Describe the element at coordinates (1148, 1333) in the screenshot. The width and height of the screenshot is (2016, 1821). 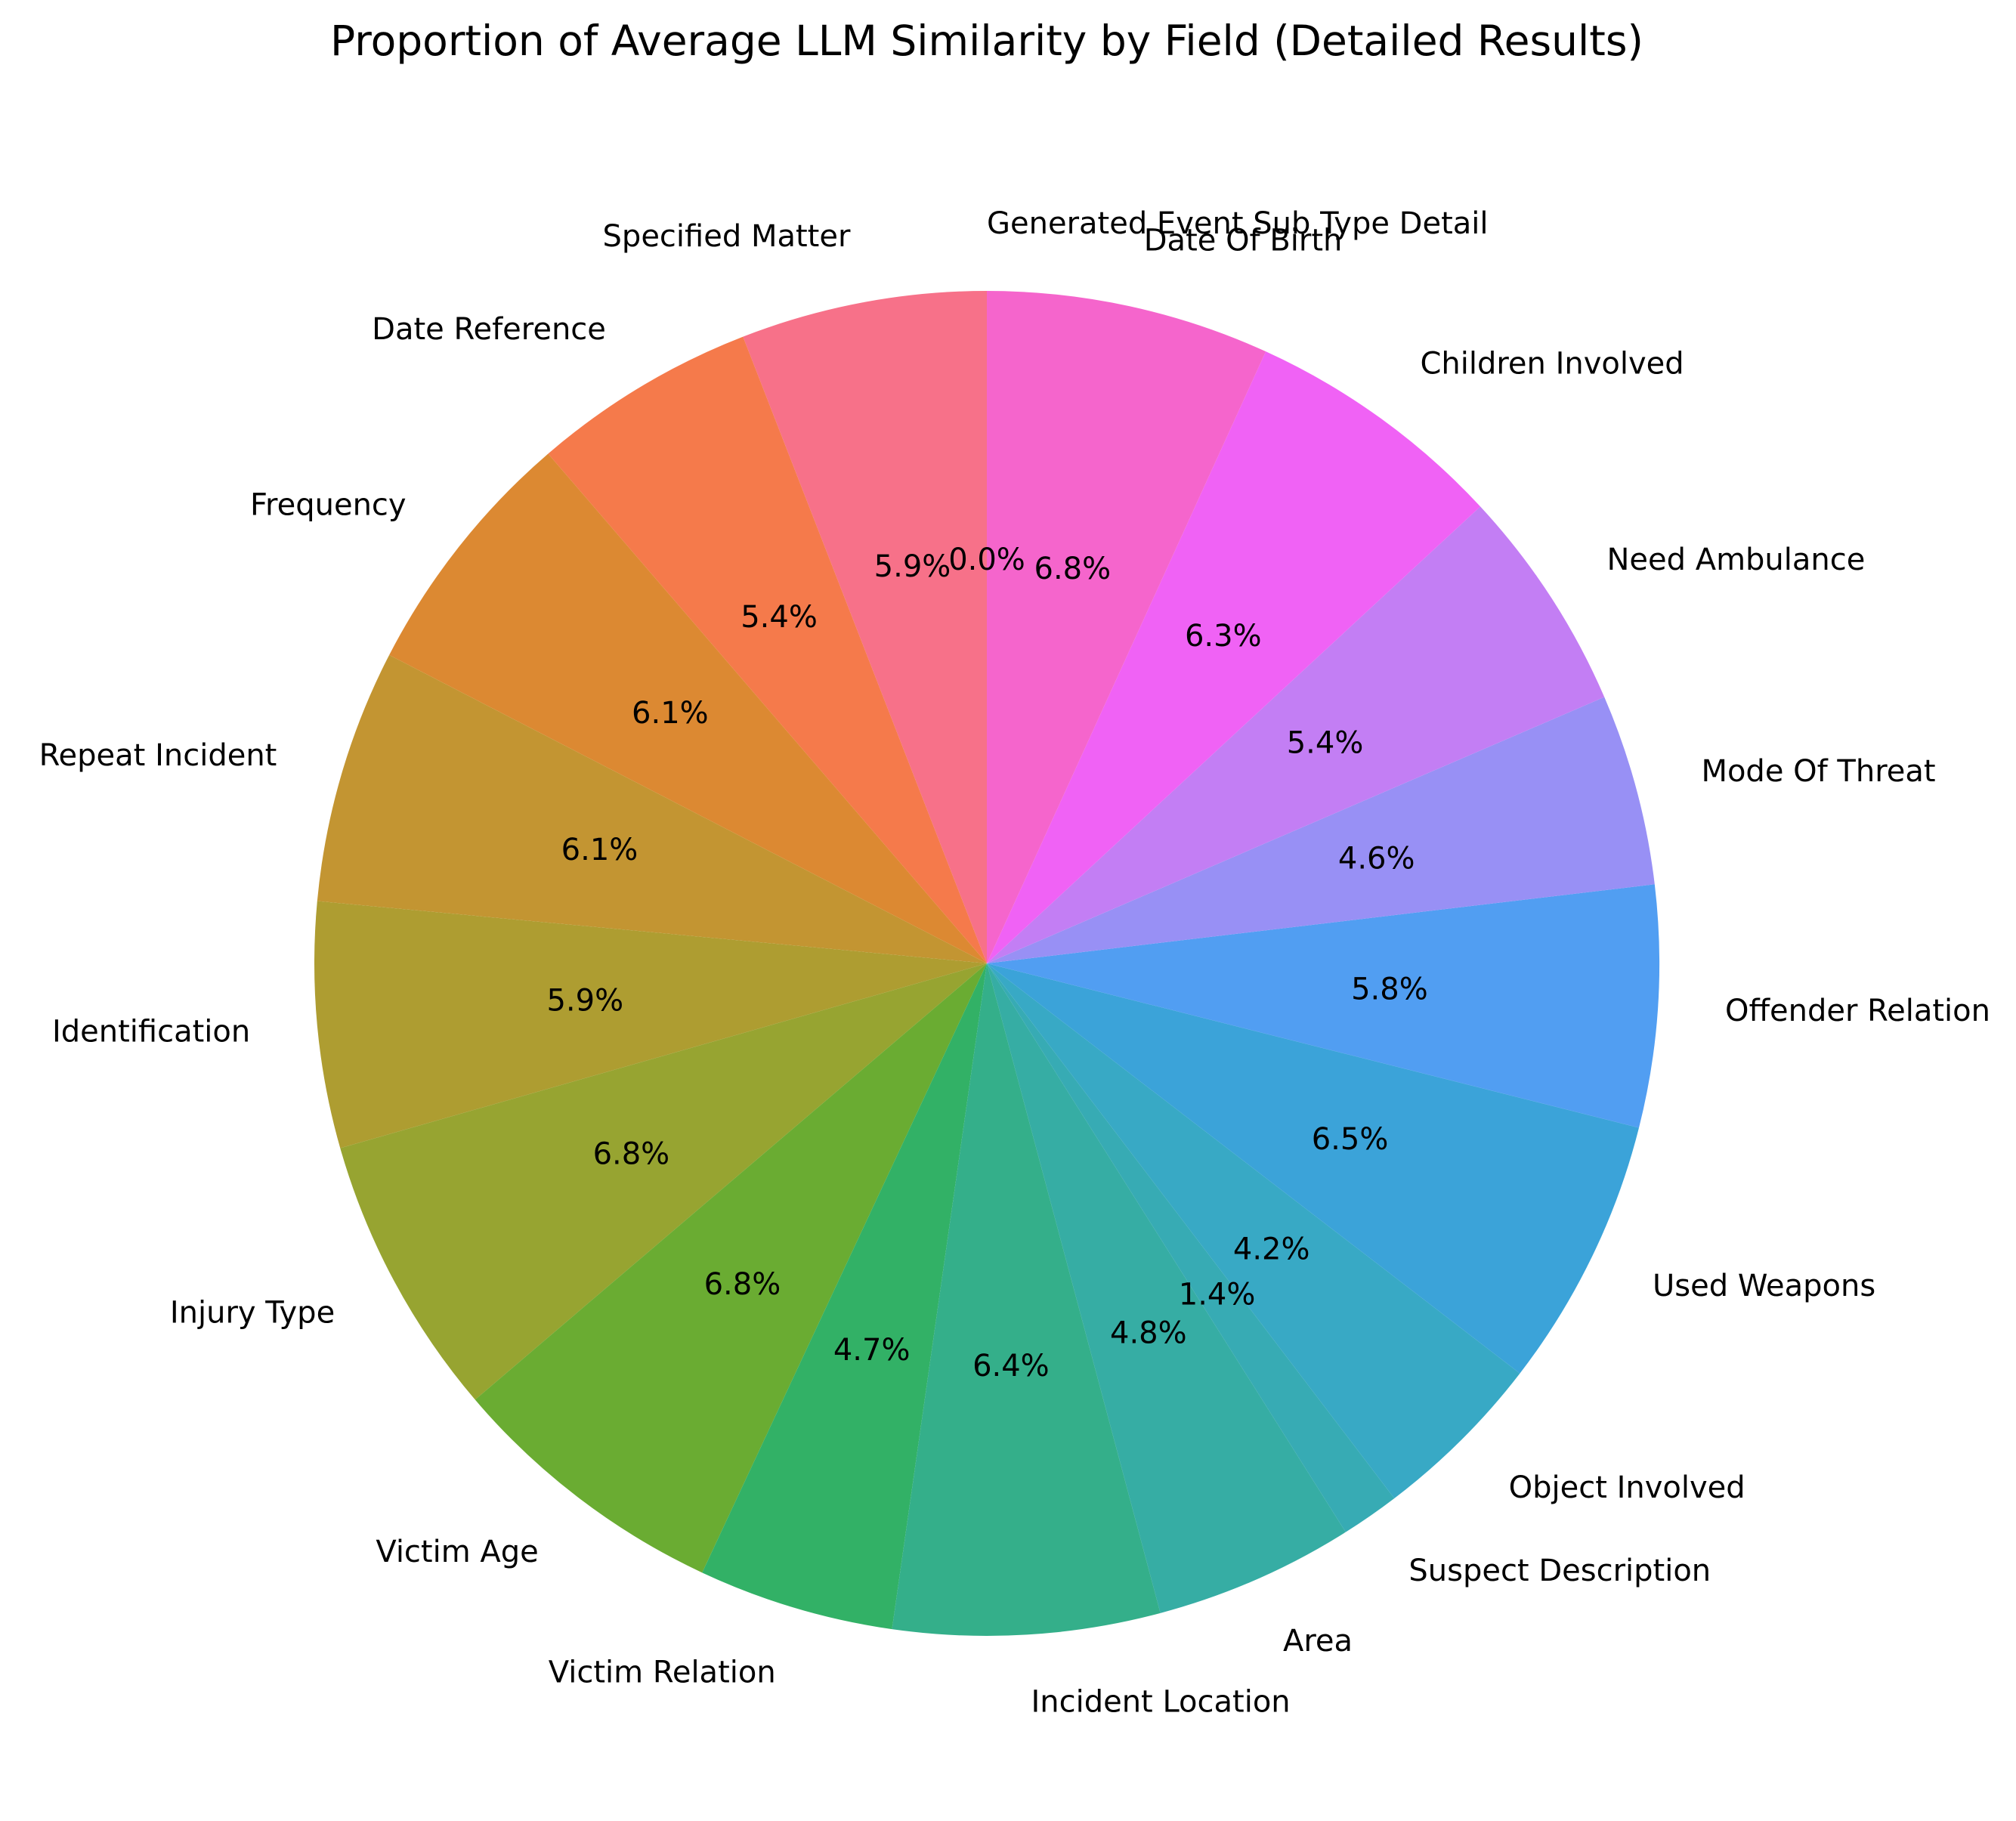
I see `percent-label-area: 4.8%` at that location.